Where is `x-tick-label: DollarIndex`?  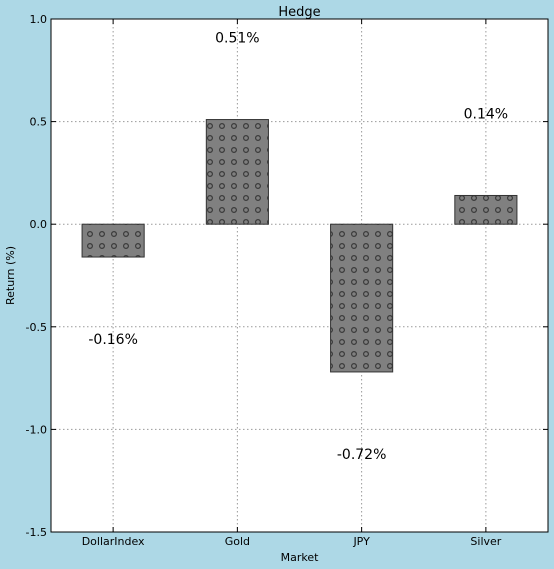
x-tick-label: DollarIndex is located at coordinates (113, 541).